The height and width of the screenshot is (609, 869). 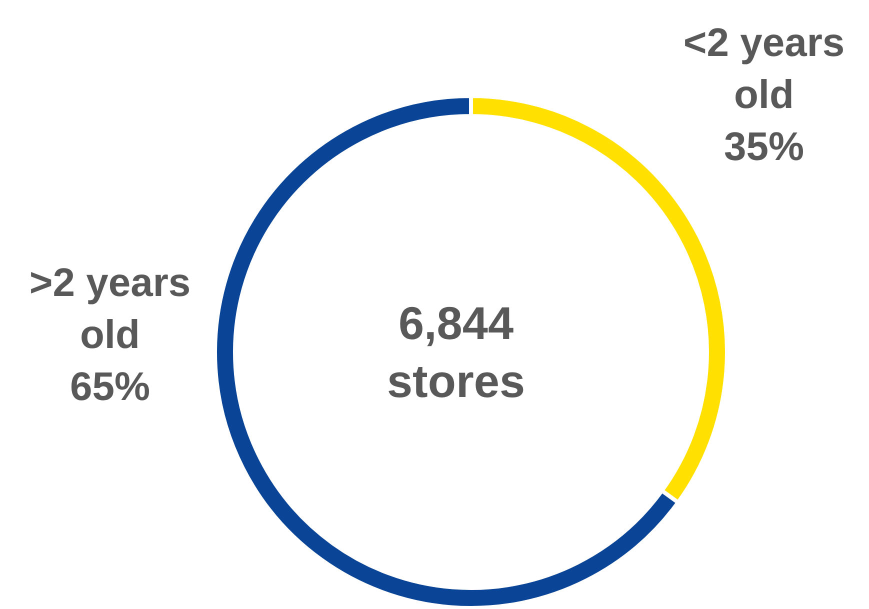 I want to click on data-label: 35%, so click(x=764, y=147).